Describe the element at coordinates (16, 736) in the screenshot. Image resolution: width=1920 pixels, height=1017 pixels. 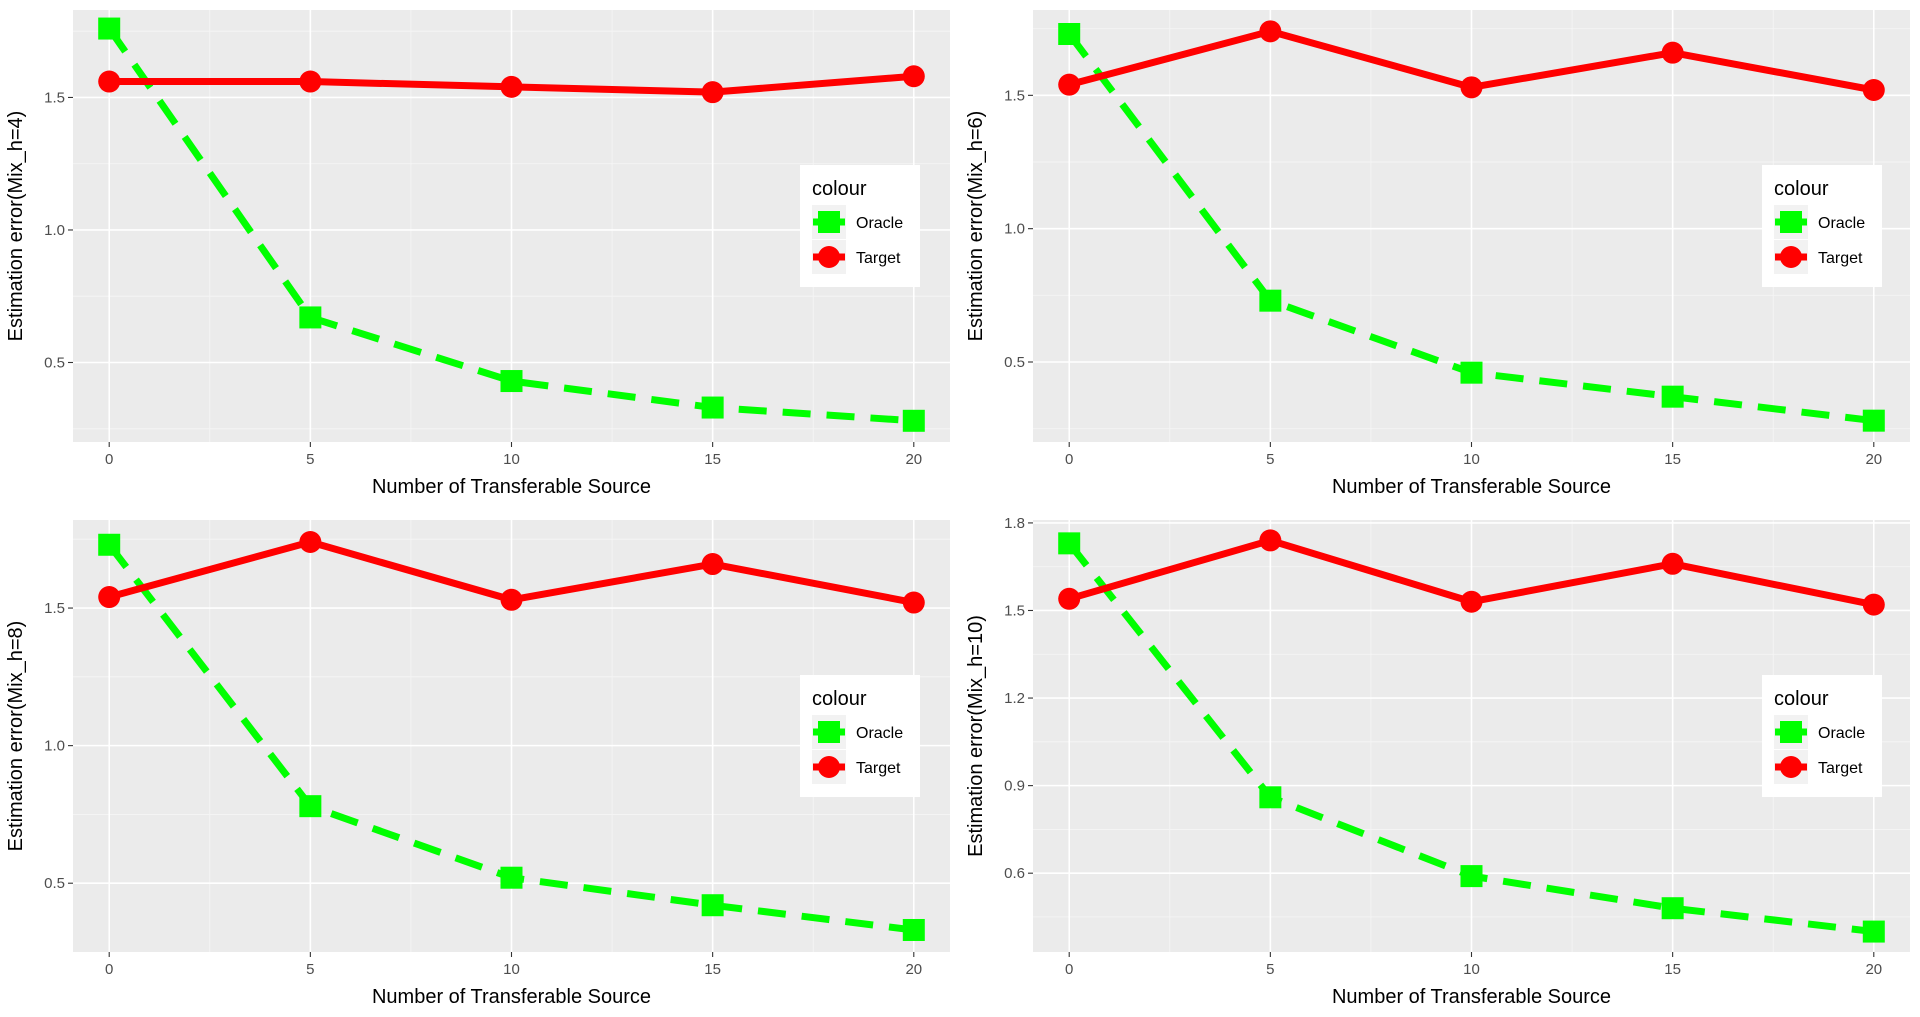
I see `y-axis-title: Estimation error(Mix_h=8)` at that location.